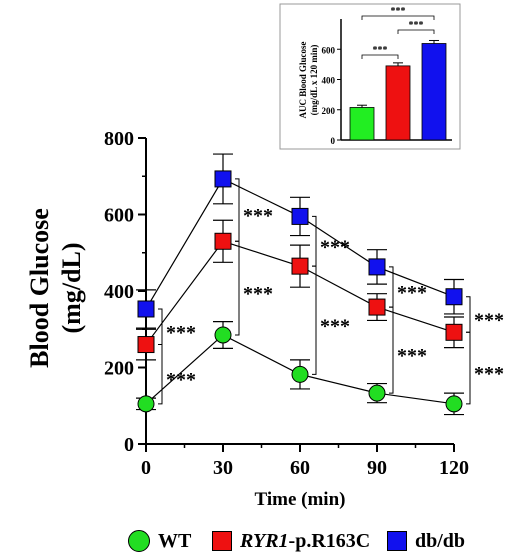 This screenshot has height=558, width=512. Describe the element at coordinates (119, 139) in the screenshot. I see `y-tick-label: 800` at that location.